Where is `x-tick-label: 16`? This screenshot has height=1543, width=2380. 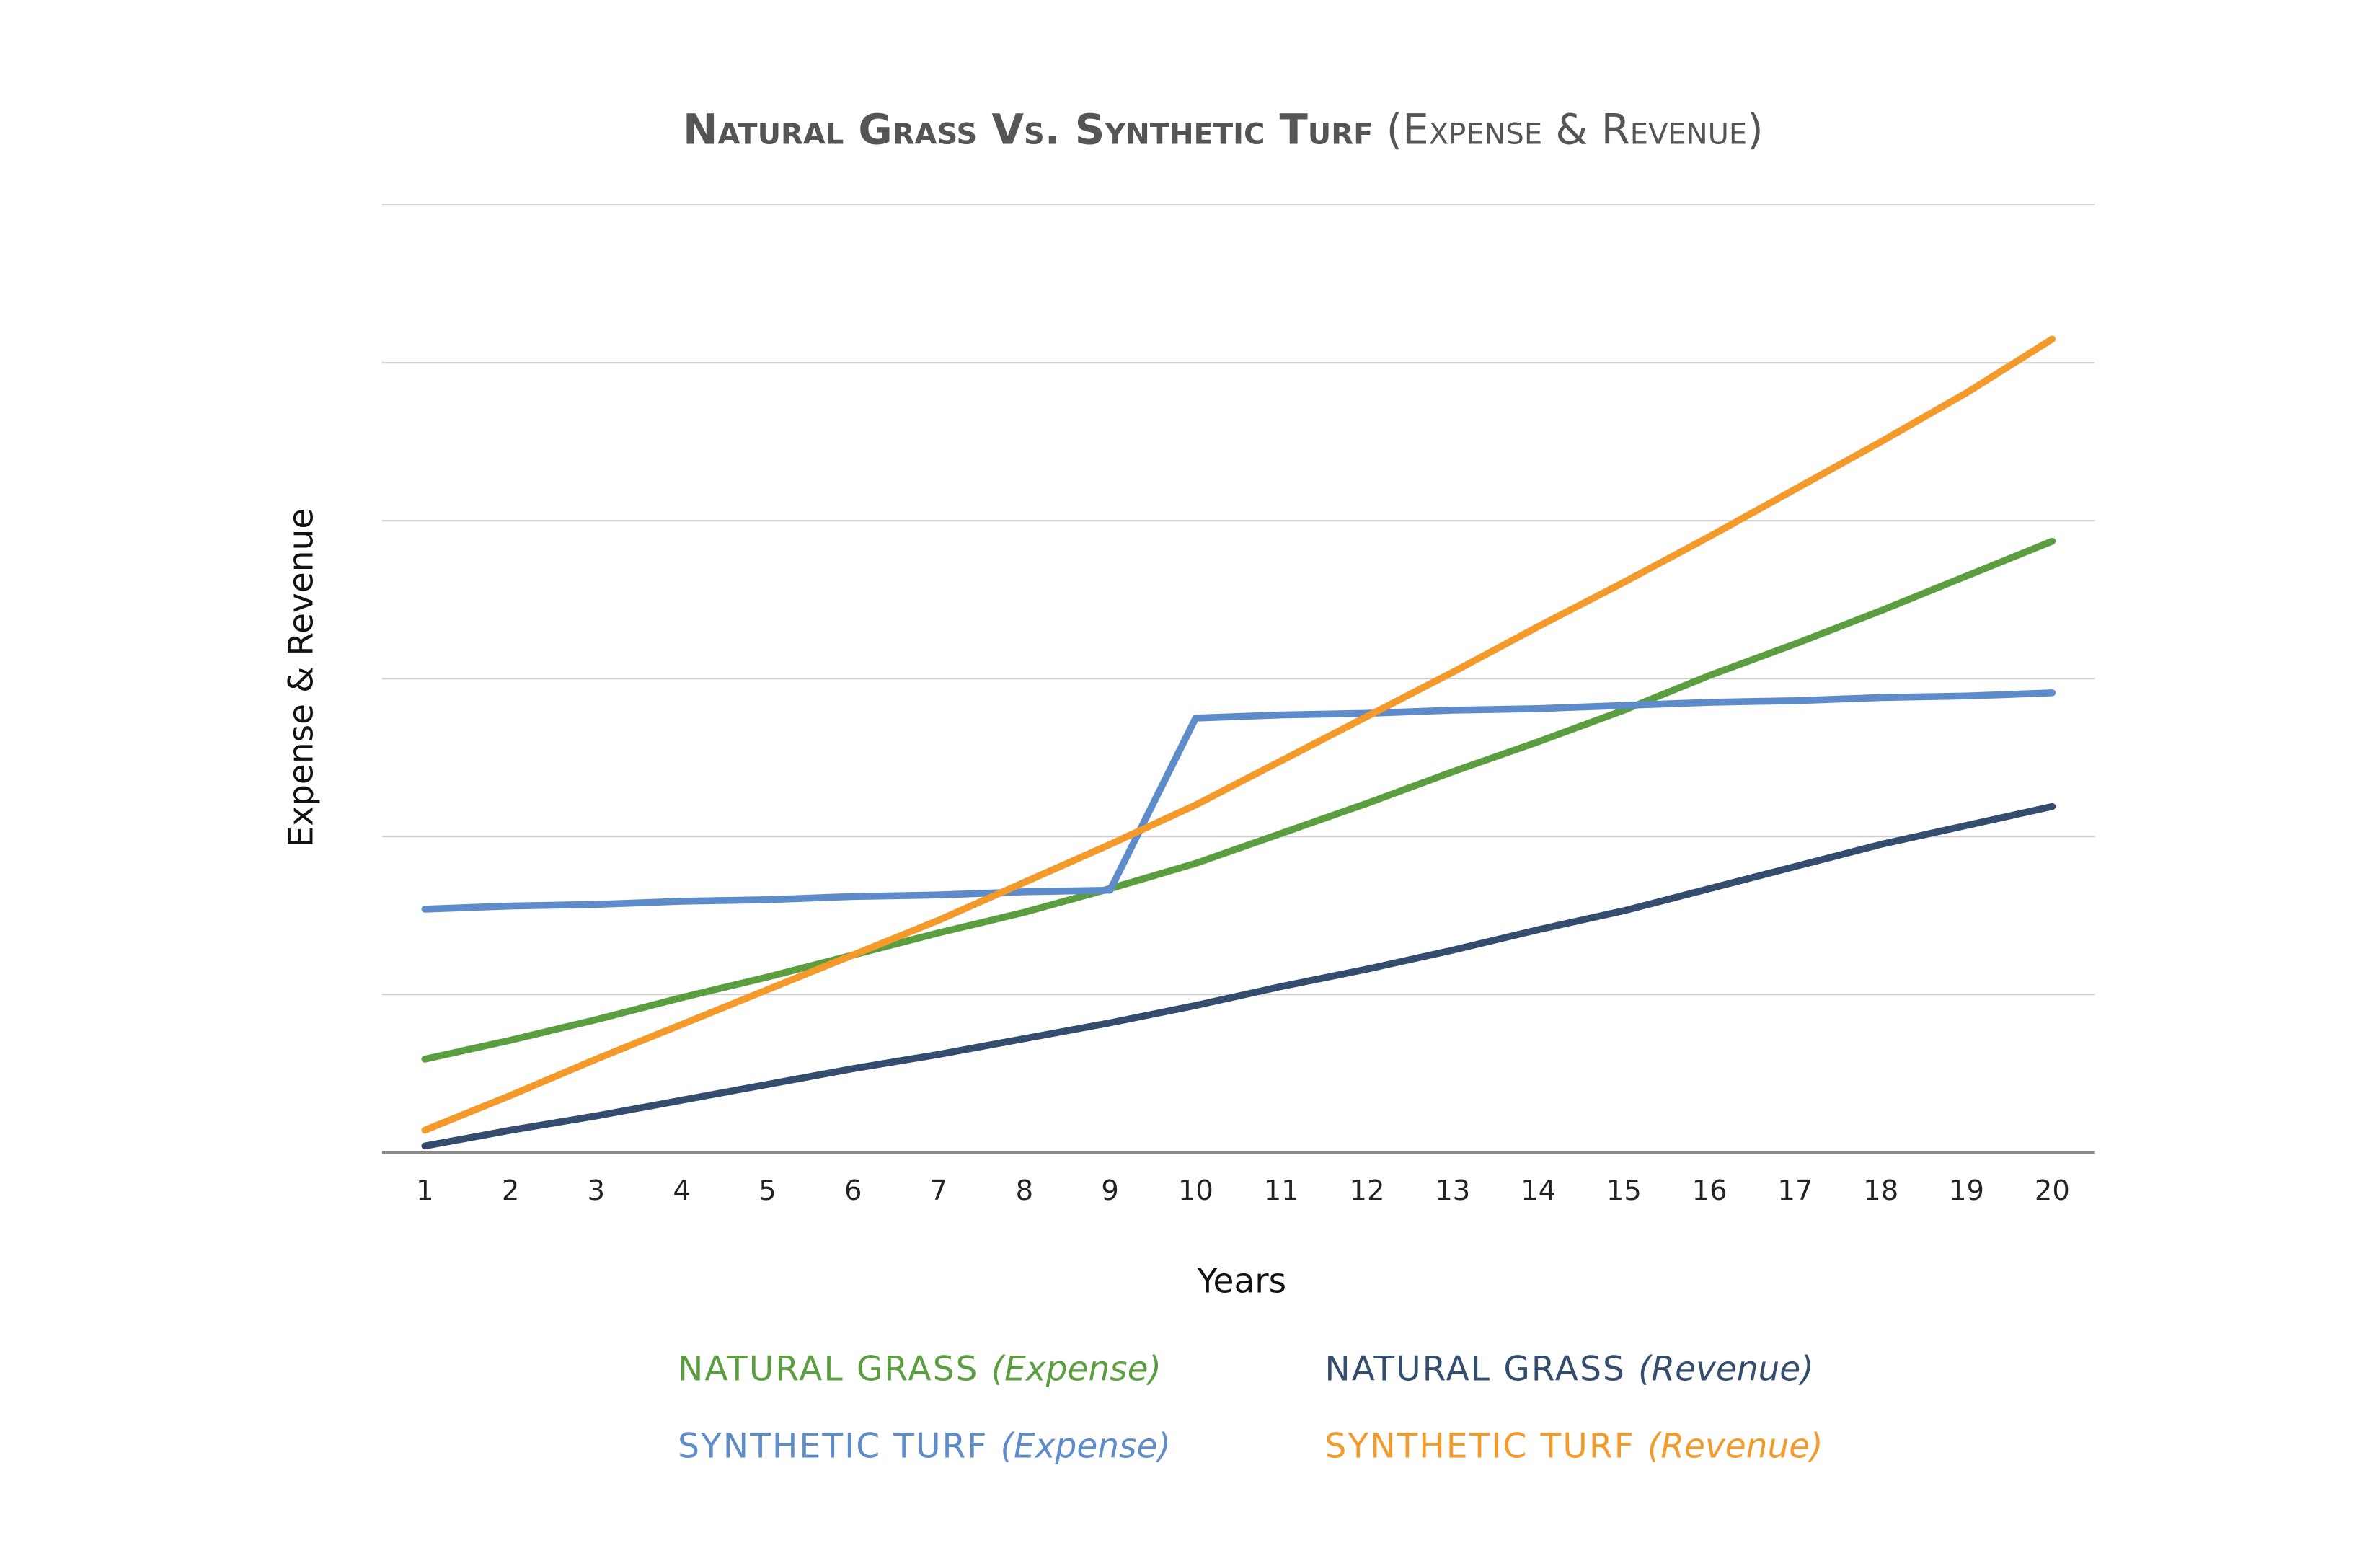
x-tick-label: 16 is located at coordinates (1710, 1191).